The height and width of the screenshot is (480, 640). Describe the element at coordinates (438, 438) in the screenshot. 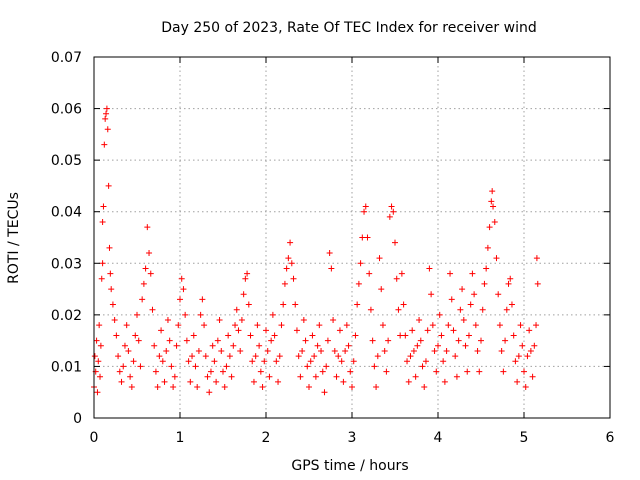

I see `x-tick-label: 4` at that location.